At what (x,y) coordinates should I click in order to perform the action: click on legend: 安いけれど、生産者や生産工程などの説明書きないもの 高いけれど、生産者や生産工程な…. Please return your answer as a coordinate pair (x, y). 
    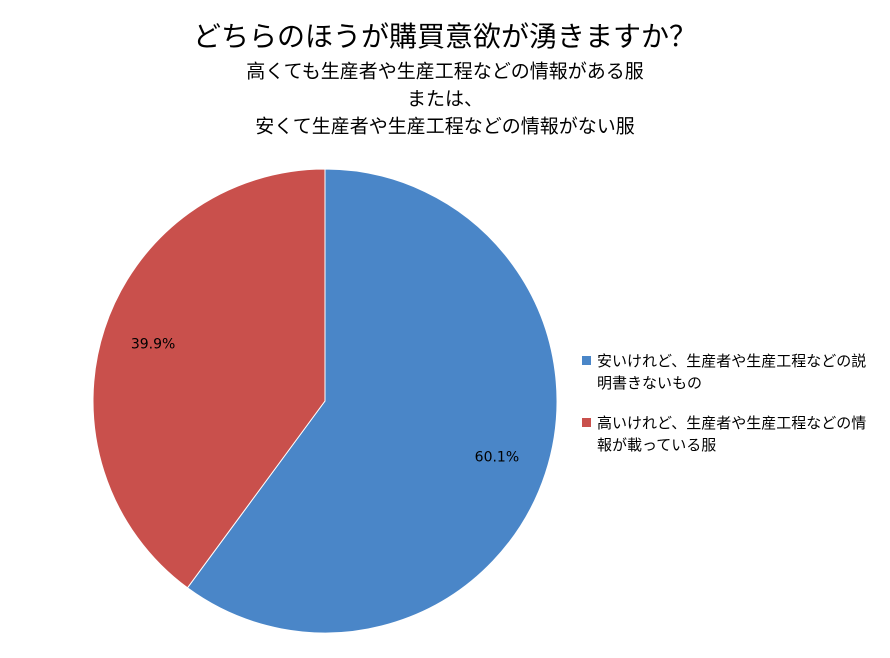
    Looking at the image, I should click on (732, 412).